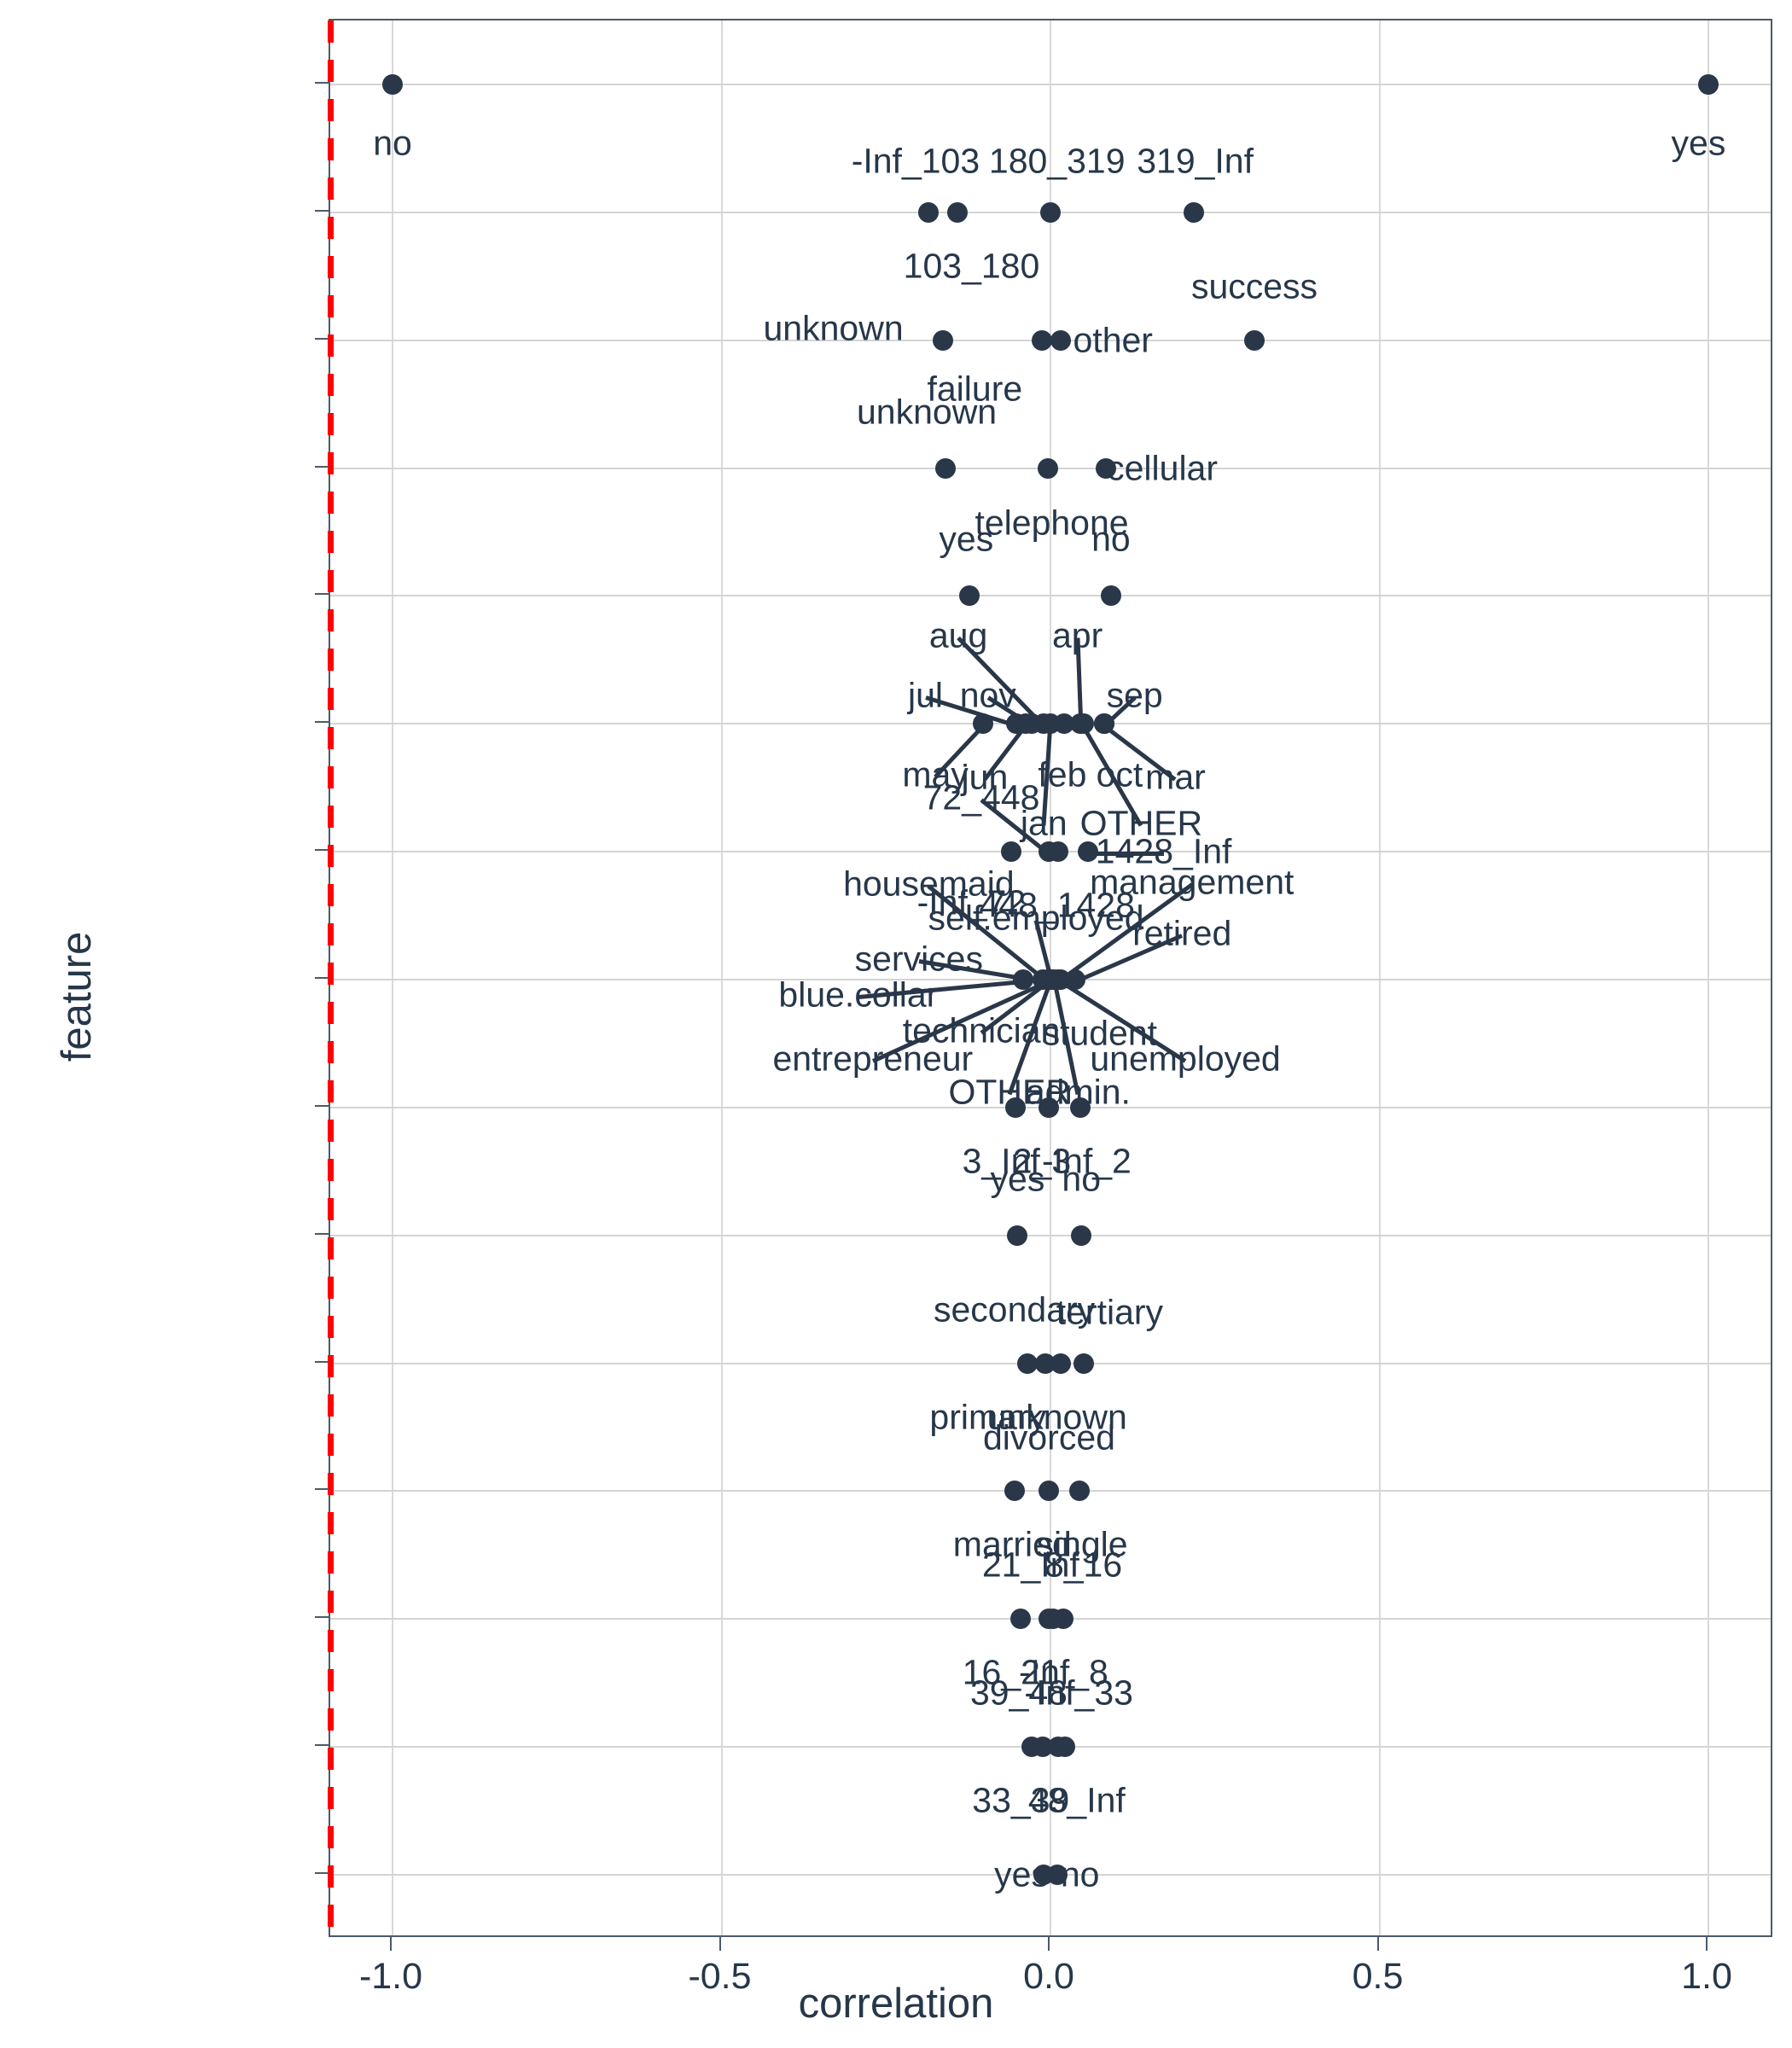  Describe the element at coordinates (1163, 851) in the screenshot. I see `point-label-balance-3: 1428_Inf` at that location.